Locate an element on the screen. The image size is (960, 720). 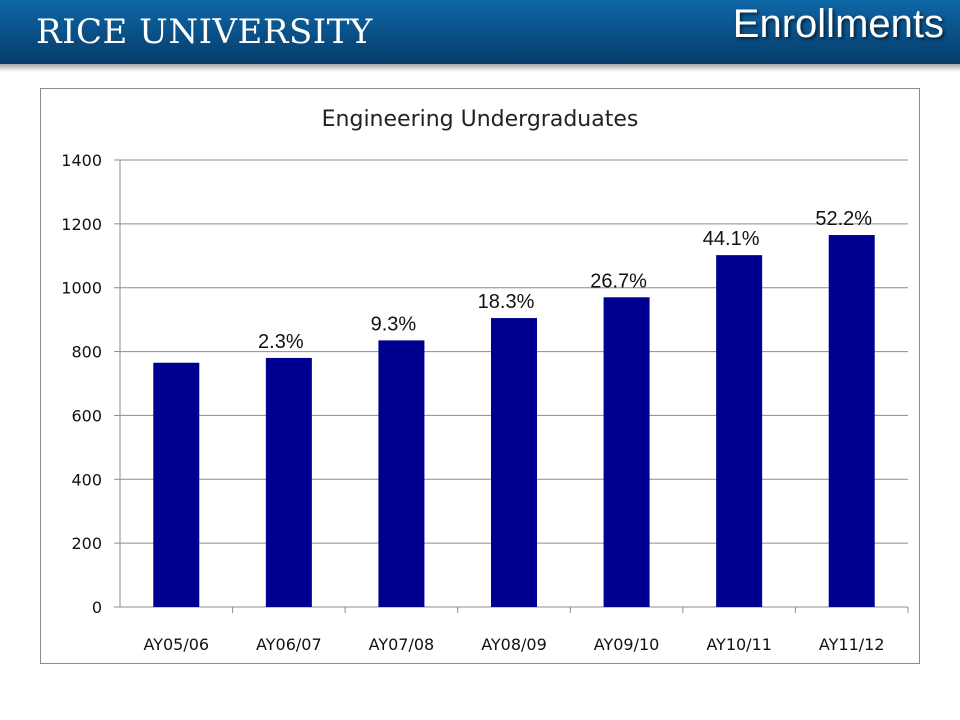
y-tick-label: 800 is located at coordinates (86, 352).